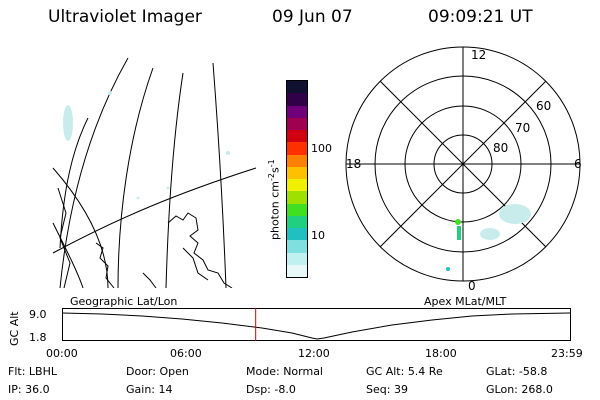  Describe the element at coordinates (271, 389) in the screenshot. I see `info-dsp: Dsp: -8.0` at that location.